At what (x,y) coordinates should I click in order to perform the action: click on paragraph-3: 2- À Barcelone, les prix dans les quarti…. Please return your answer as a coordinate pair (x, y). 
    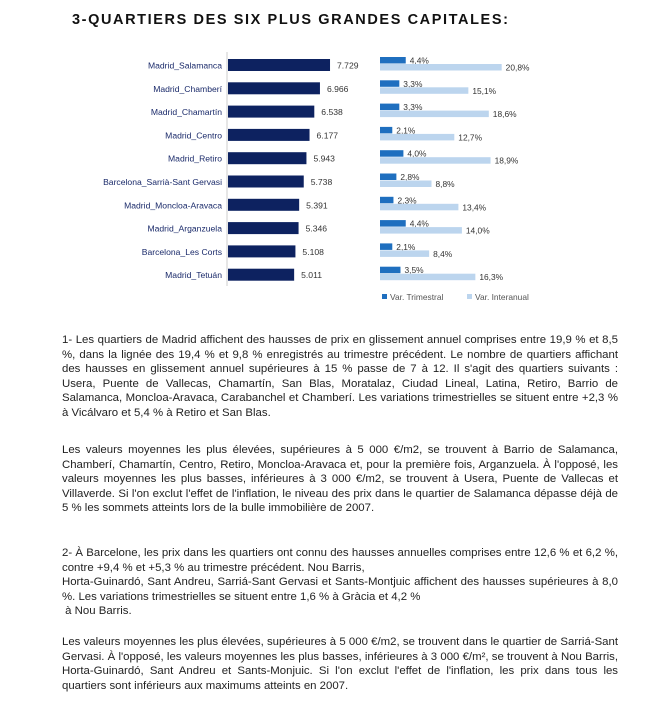
    Looking at the image, I should click on (340, 582).